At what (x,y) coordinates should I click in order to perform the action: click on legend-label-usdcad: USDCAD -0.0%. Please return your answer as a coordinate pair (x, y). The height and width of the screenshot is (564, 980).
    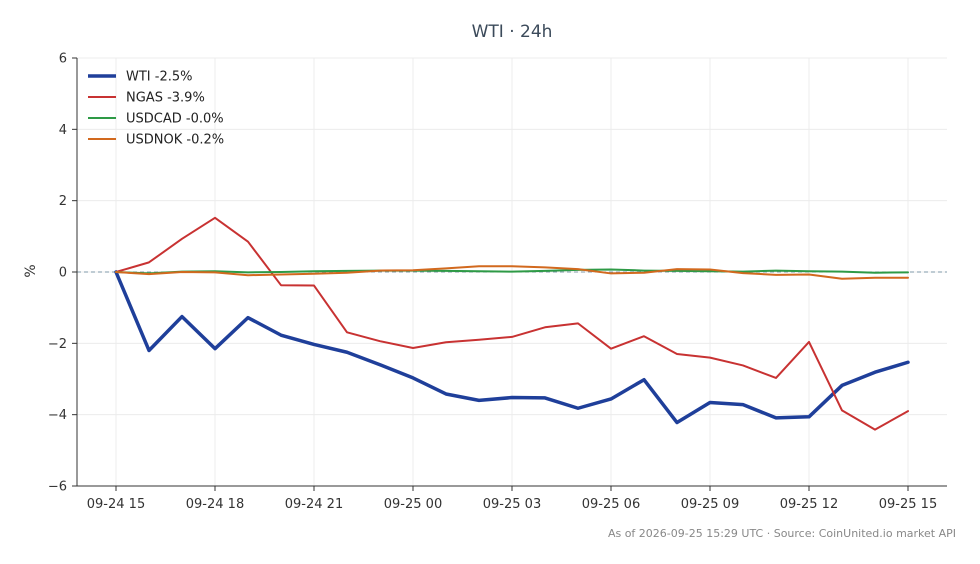
    Looking at the image, I should click on (175, 119).